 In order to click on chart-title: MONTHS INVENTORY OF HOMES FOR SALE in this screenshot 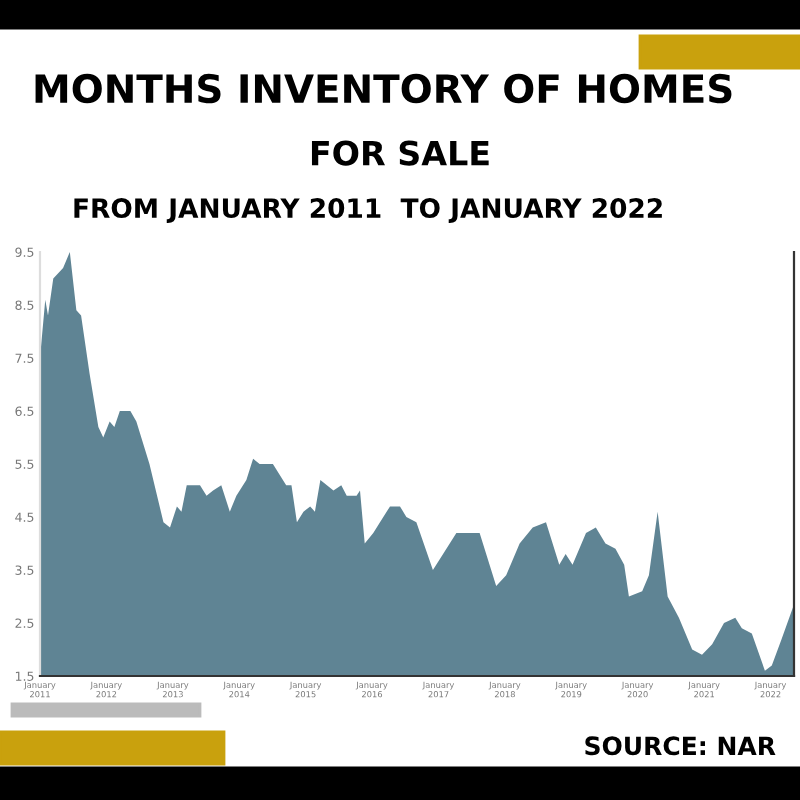, I will do `click(383, 119)`.